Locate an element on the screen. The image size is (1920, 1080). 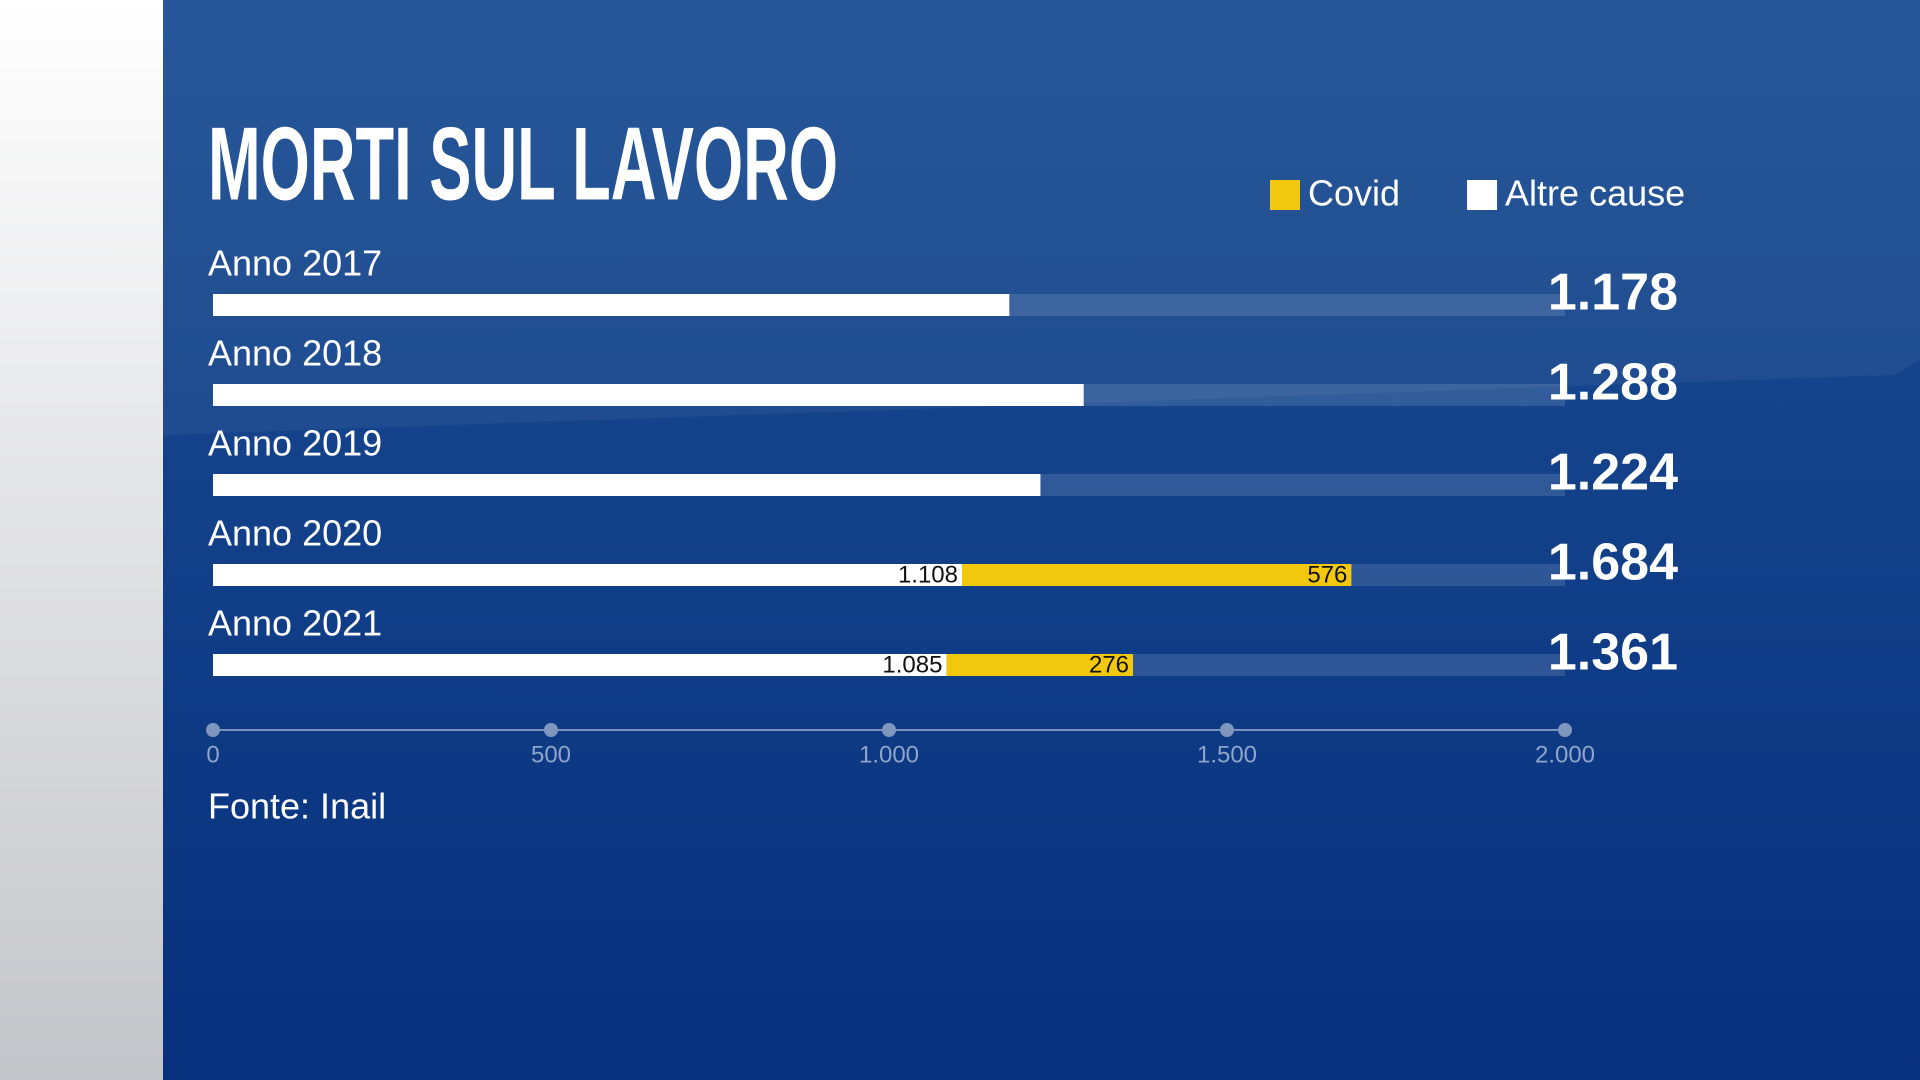
value-label: 576 is located at coordinates (1327, 574).